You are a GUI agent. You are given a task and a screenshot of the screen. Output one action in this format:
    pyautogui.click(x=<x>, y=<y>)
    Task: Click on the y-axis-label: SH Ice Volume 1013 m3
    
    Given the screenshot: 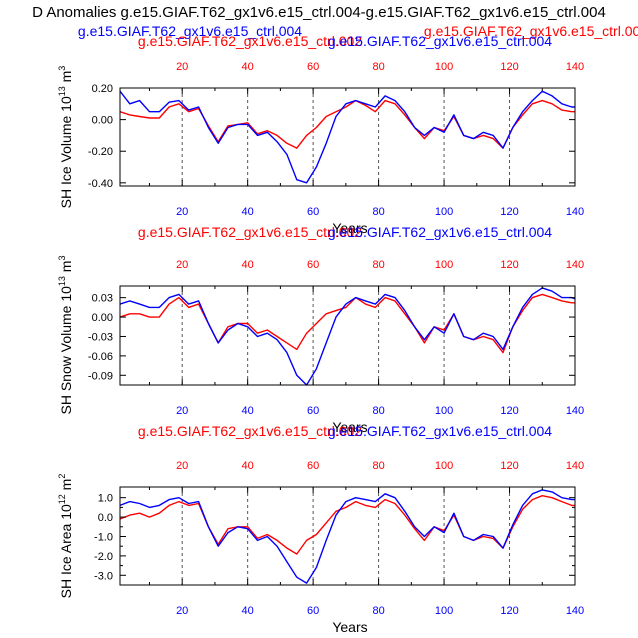 What is the action you would take?
    pyautogui.click(x=65, y=137)
    